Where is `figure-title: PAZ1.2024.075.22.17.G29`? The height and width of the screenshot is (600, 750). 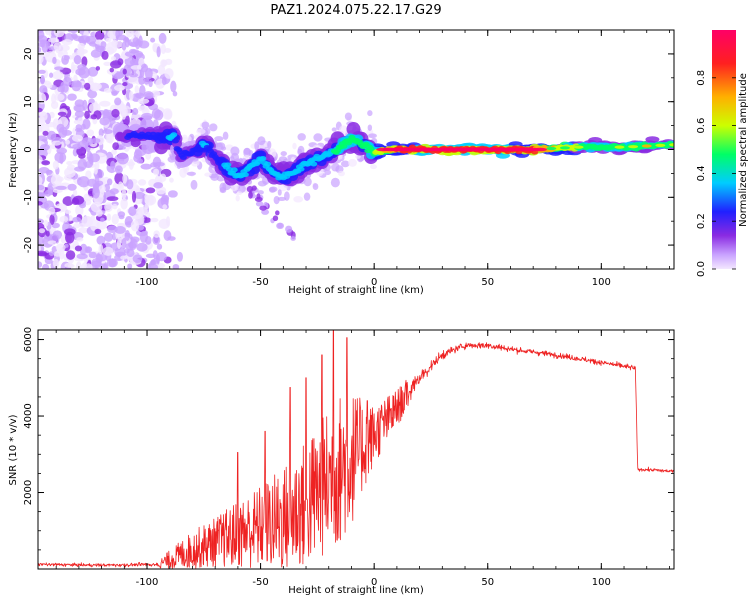
figure-title: PAZ1.2024.075.22.17.G29 is located at coordinates (355, 10).